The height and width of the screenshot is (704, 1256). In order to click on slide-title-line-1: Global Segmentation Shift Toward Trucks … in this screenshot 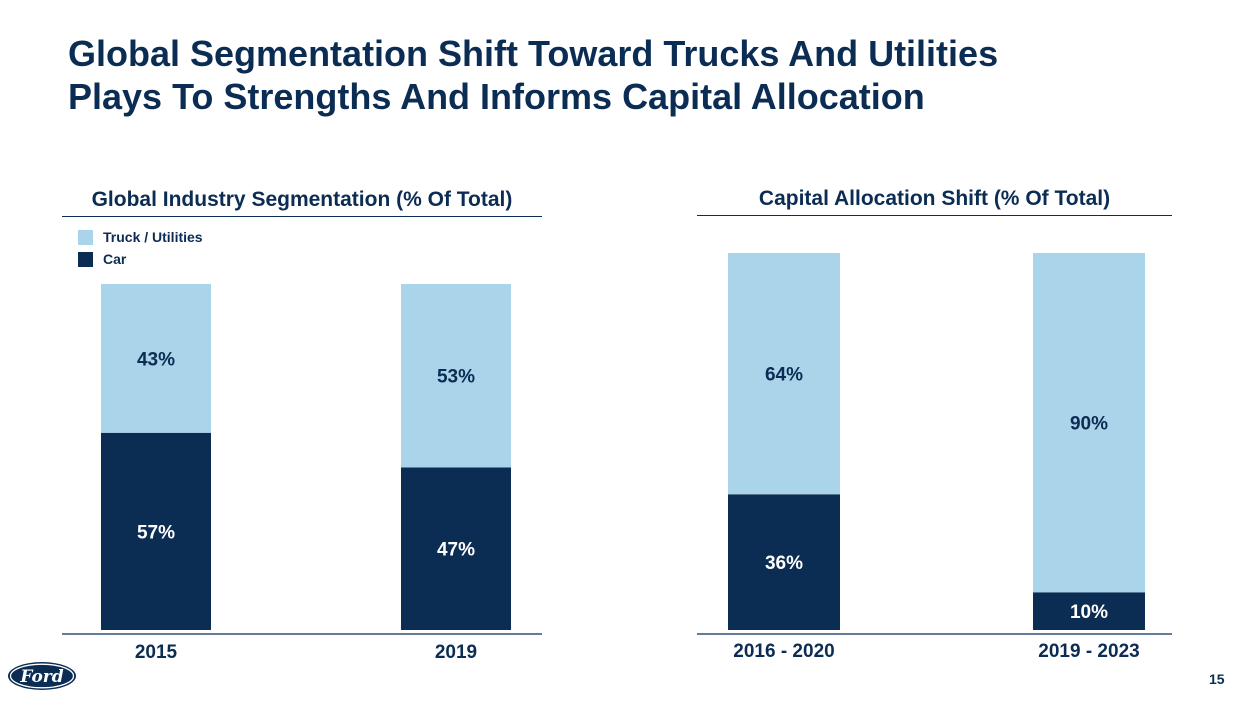, I will do `click(533, 53)`.